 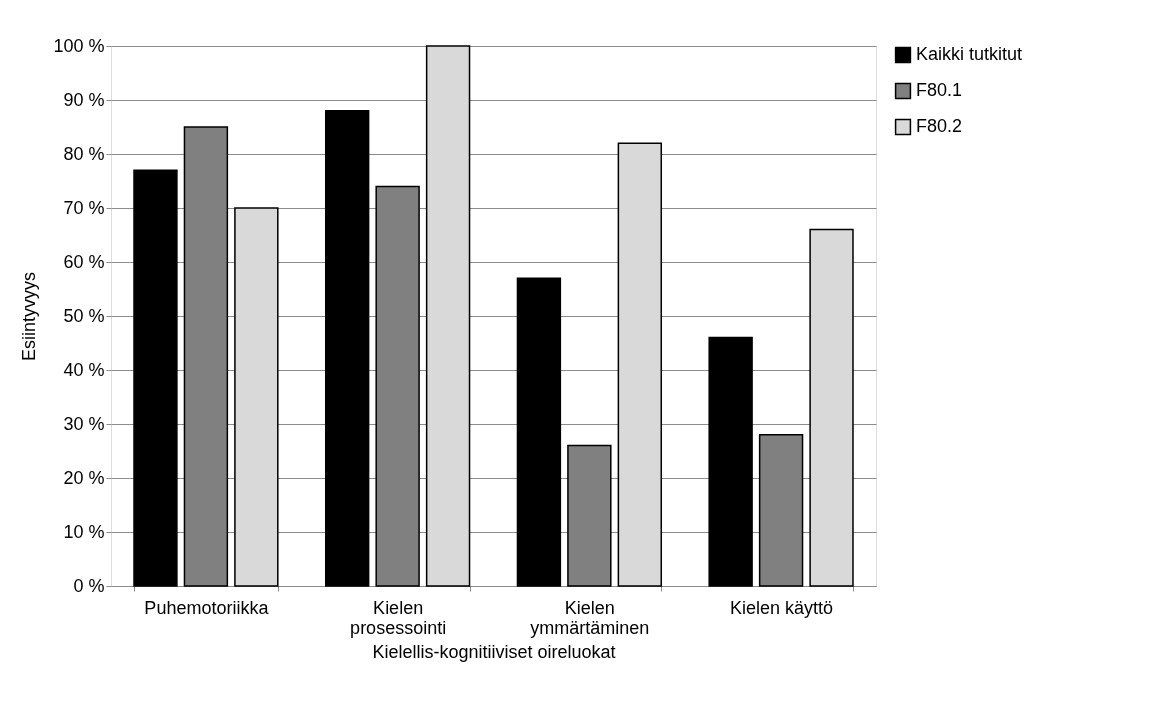 What do you see at coordinates (84, 423) in the screenshot?
I see `y-tick-label: 30 %` at bounding box center [84, 423].